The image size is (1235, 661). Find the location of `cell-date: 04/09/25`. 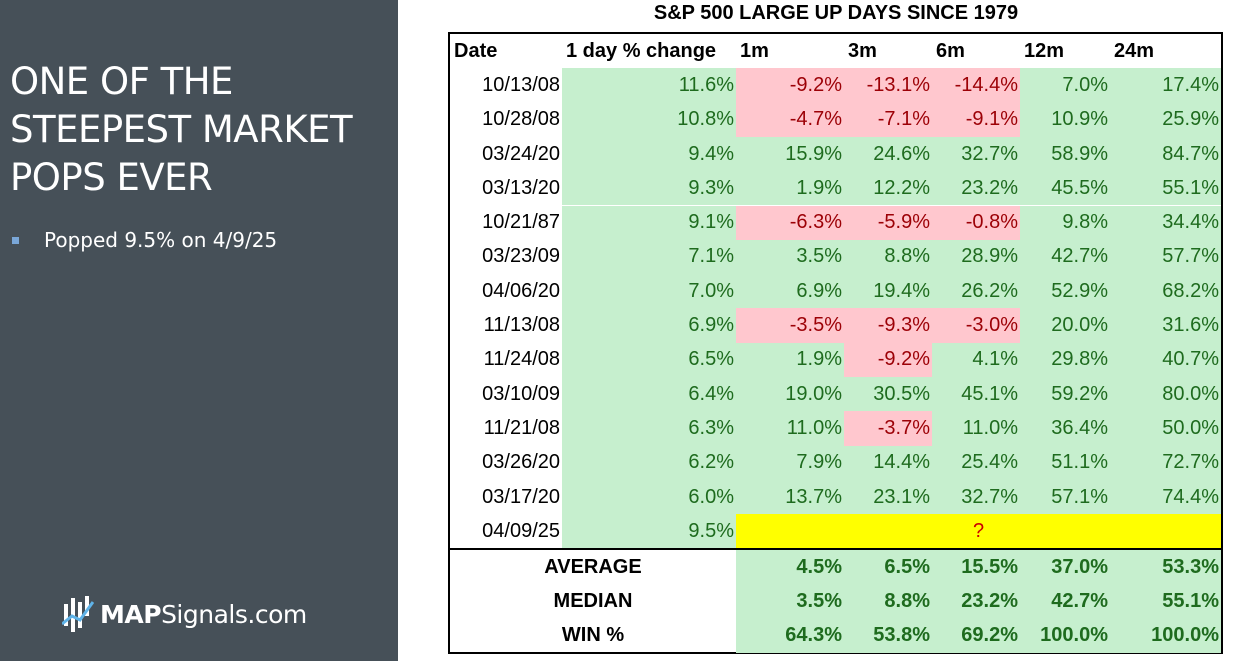

cell-date: 04/09/25 is located at coordinates (521, 530).